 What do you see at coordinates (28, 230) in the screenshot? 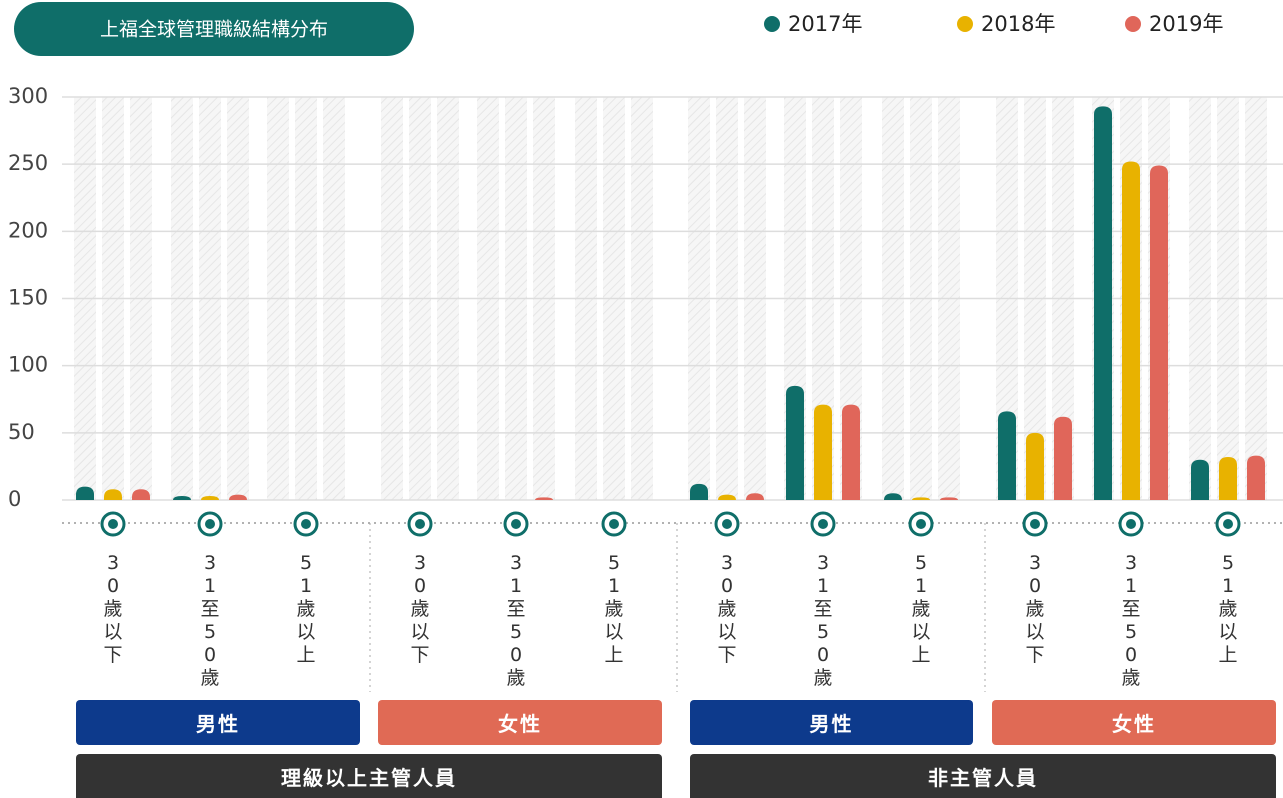
I see `y-tick-label: 200` at bounding box center [28, 230].